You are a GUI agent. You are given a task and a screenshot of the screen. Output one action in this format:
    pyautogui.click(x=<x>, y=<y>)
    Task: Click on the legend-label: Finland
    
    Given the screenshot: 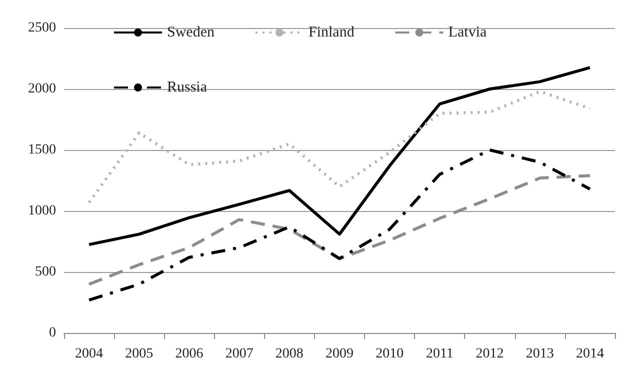 What is the action you would take?
    pyautogui.click(x=331, y=32)
    